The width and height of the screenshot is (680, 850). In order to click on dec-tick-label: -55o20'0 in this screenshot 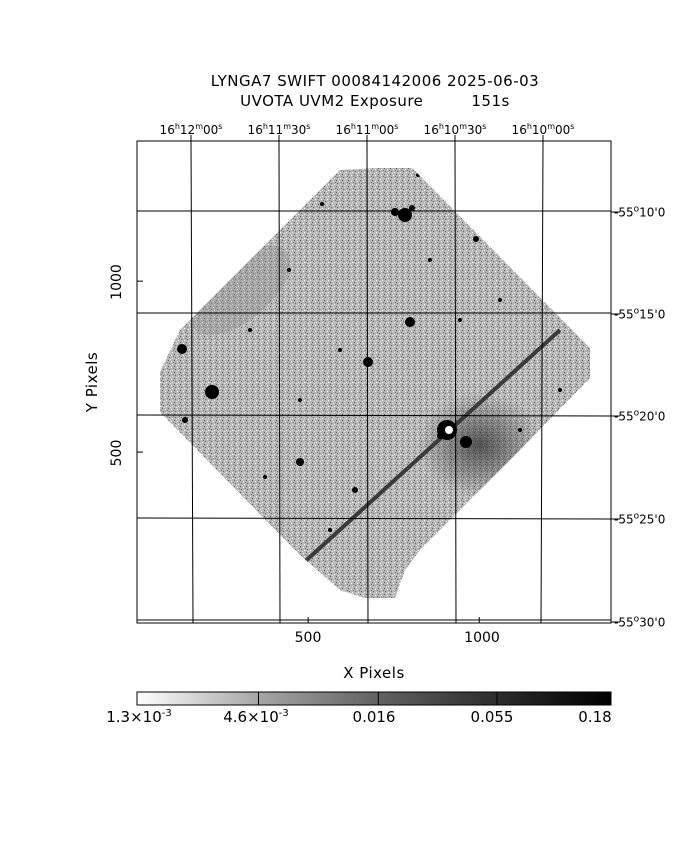, I will do `click(640, 416)`.